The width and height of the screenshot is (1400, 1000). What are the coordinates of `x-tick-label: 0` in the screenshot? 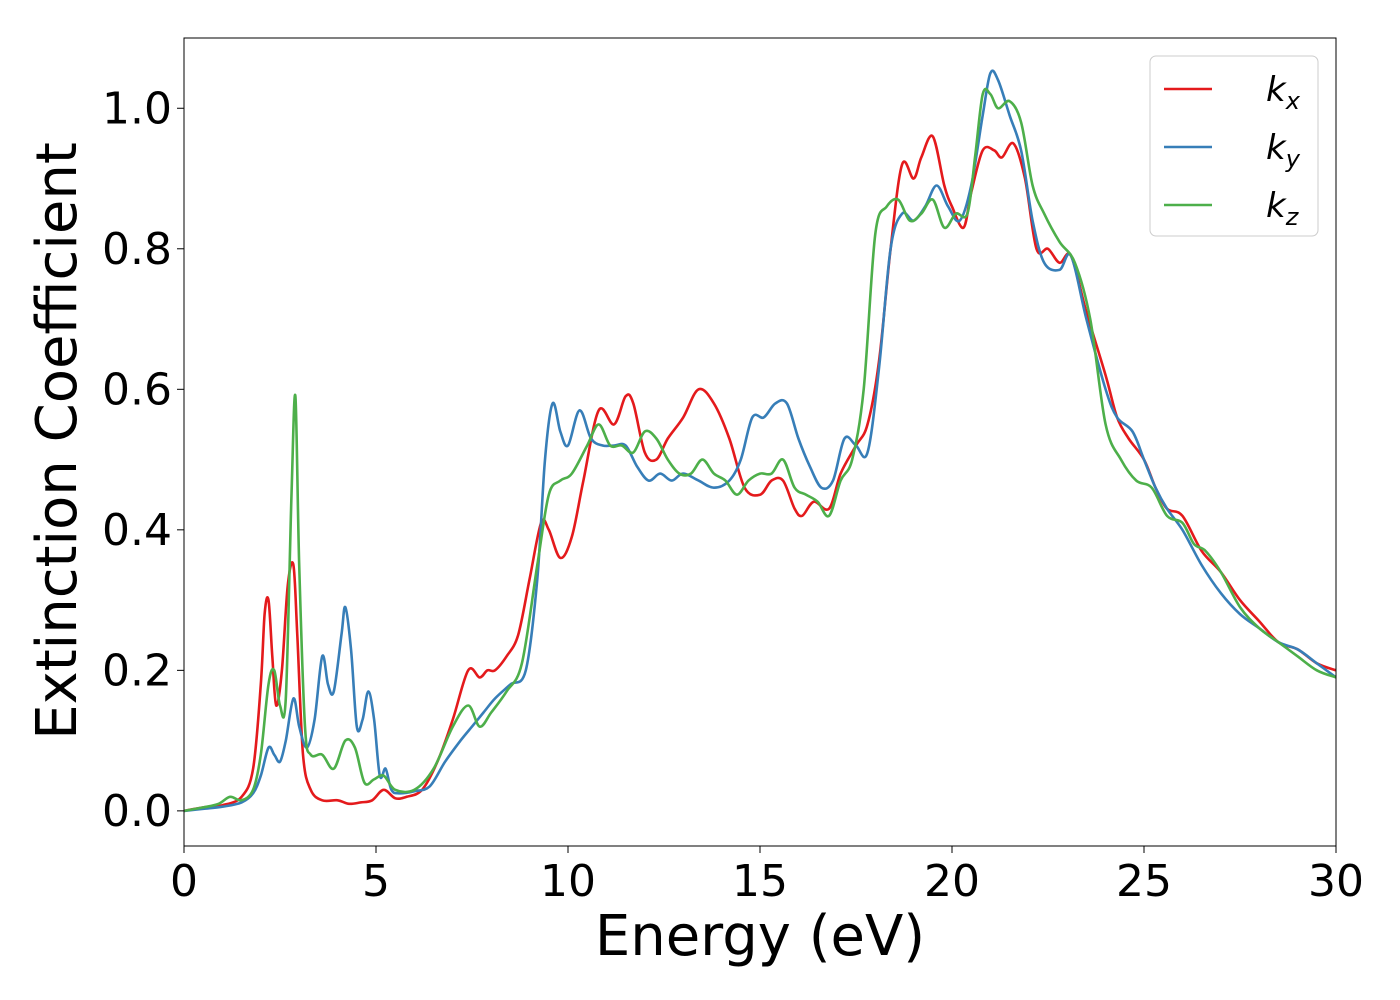 It's located at (184, 881).